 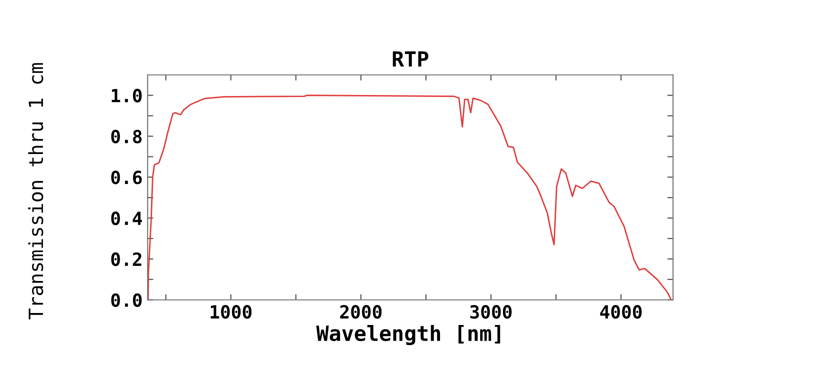 What do you see at coordinates (231, 312) in the screenshot?
I see `x-tick-label: 1000` at bounding box center [231, 312].